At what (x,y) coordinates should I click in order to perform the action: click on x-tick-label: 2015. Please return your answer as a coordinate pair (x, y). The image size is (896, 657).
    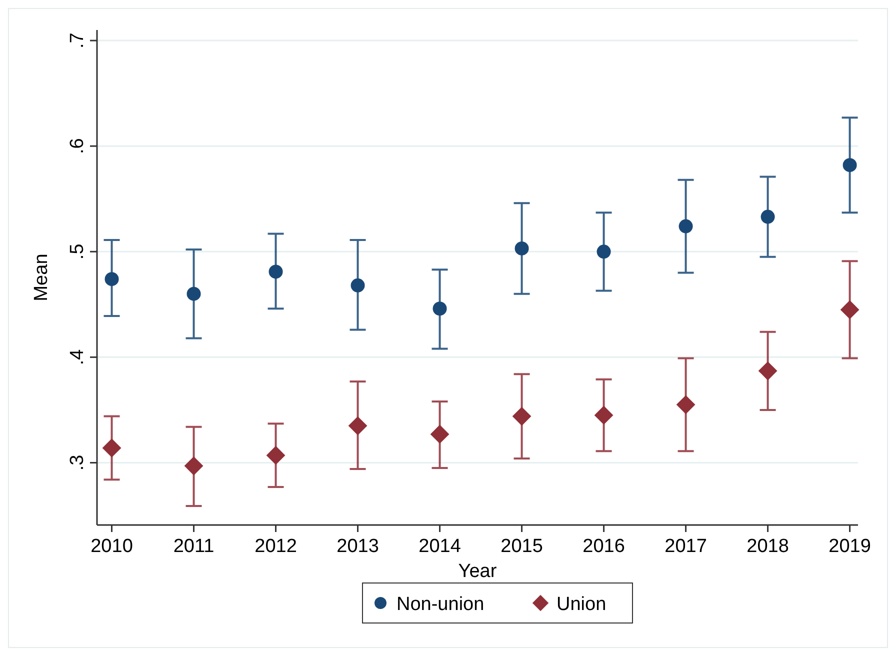
    Looking at the image, I should click on (521, 546).